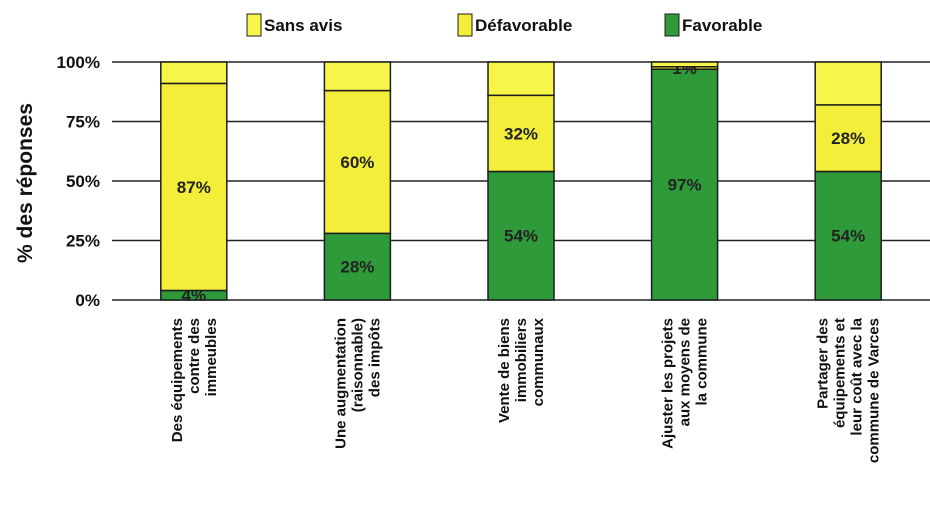 Image resolution: width=930 pixels, height=508 pixels. Describe the element at coordinates (357, 365) in the screenshot. I see `x-tick-label-line: (raisonnable)` at that location.